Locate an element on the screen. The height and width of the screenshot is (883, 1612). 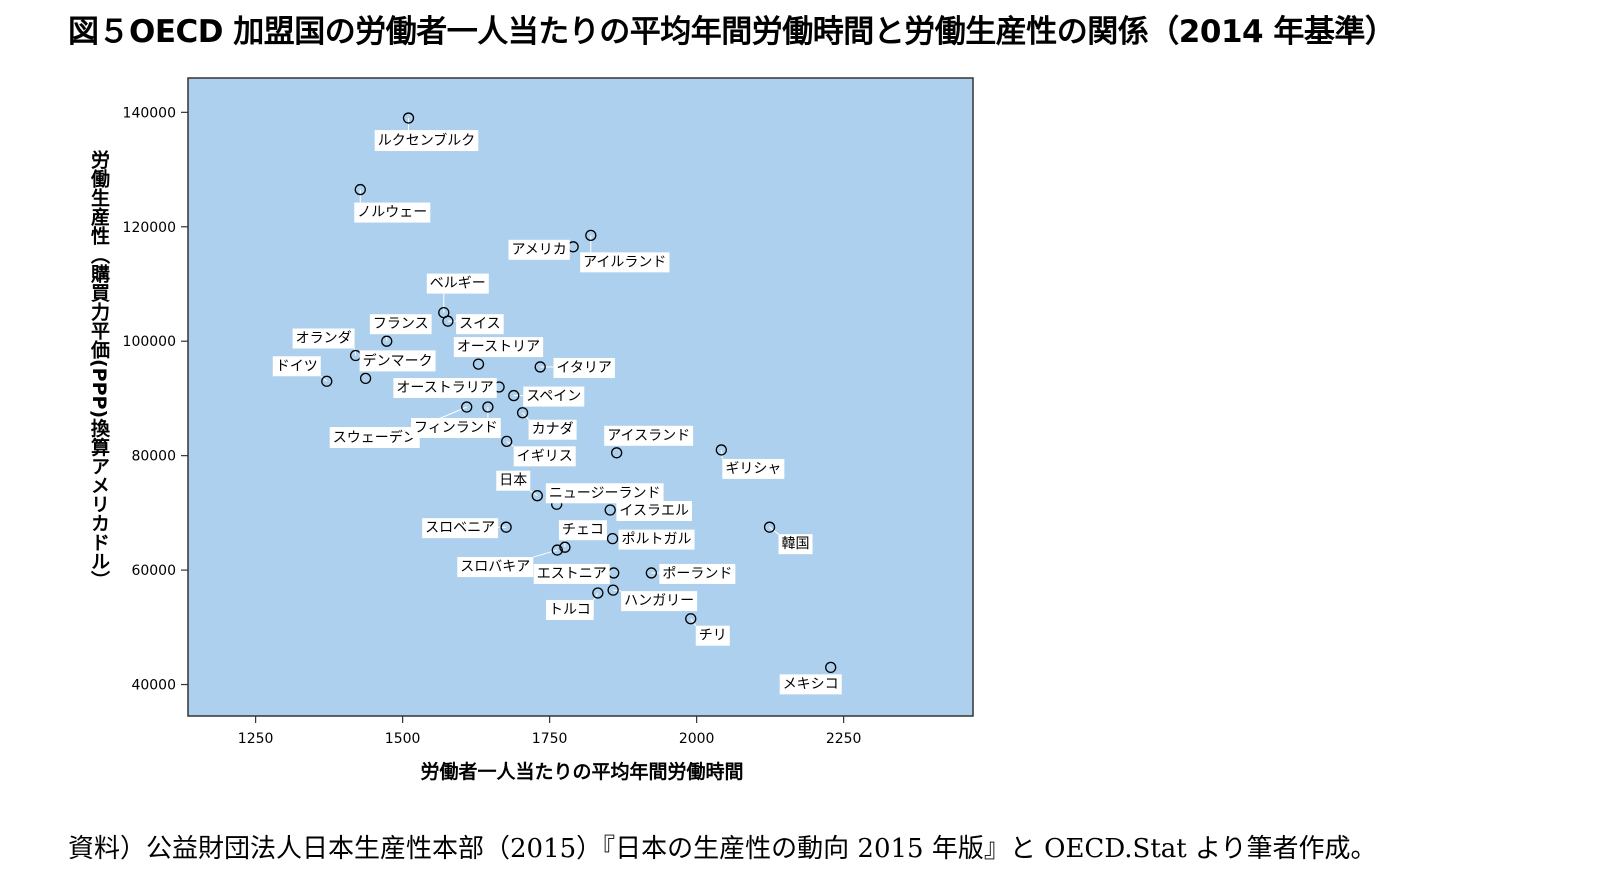
x-tick-label: 1750 is located at coordinates (550, 739).